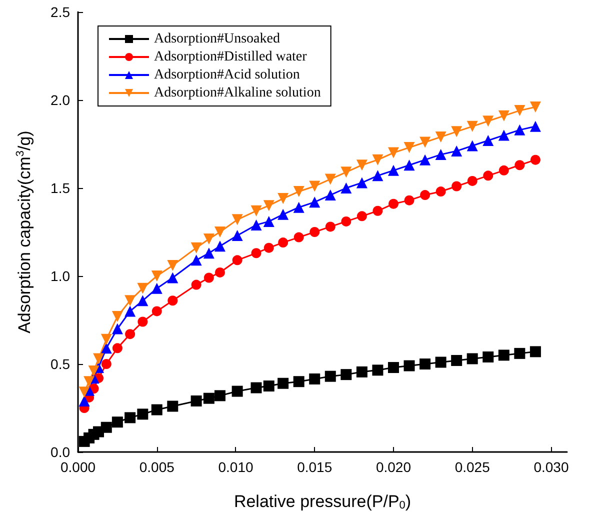 This screenshot has height=520, width=599. What do you see at coordinates (237, 93) in the screenshot?
I see `legend-label: Adsorption#Alkaline solution` at bounding box center [237, 93].